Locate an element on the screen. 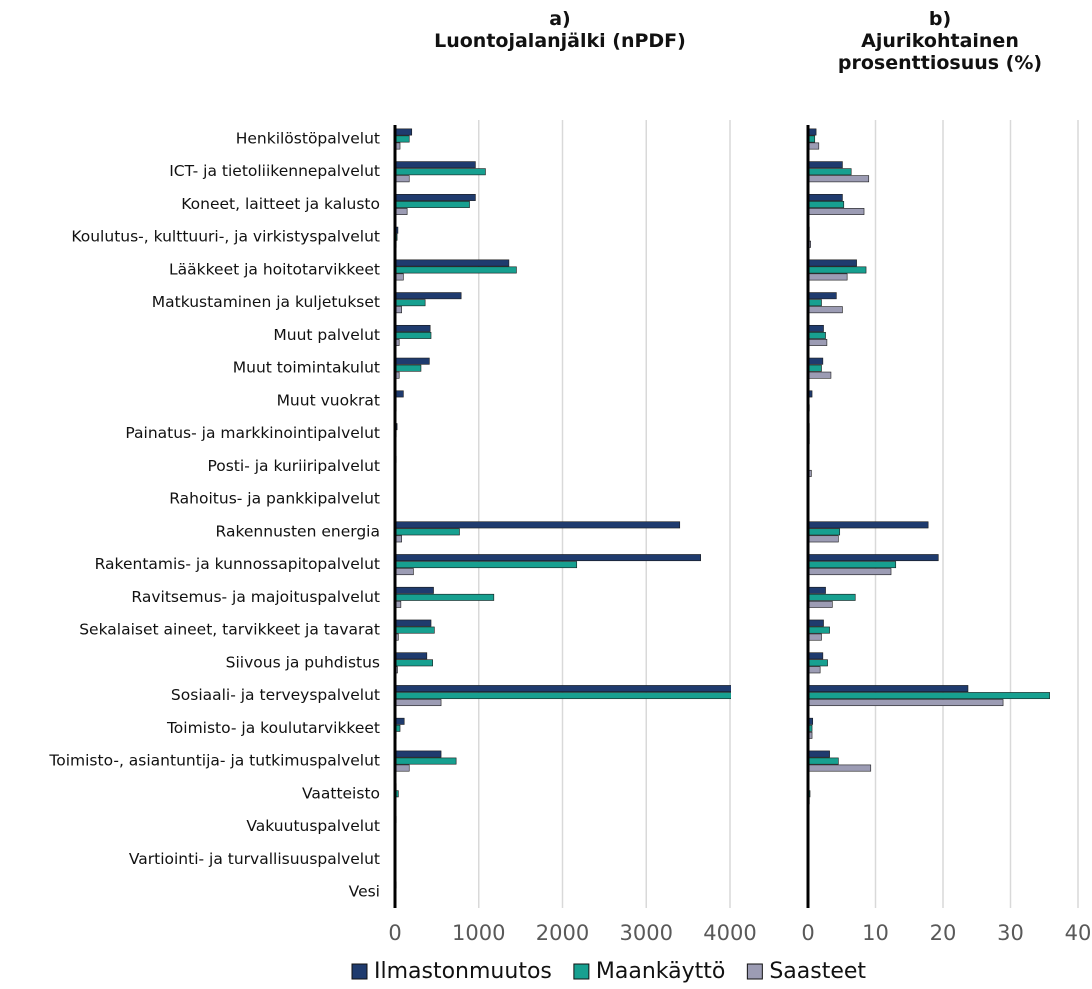 Image resolution: width=1092 pixels, height=989 pixels. y-tick-label: Rakennusten energia is located at coordinates (298, 531).